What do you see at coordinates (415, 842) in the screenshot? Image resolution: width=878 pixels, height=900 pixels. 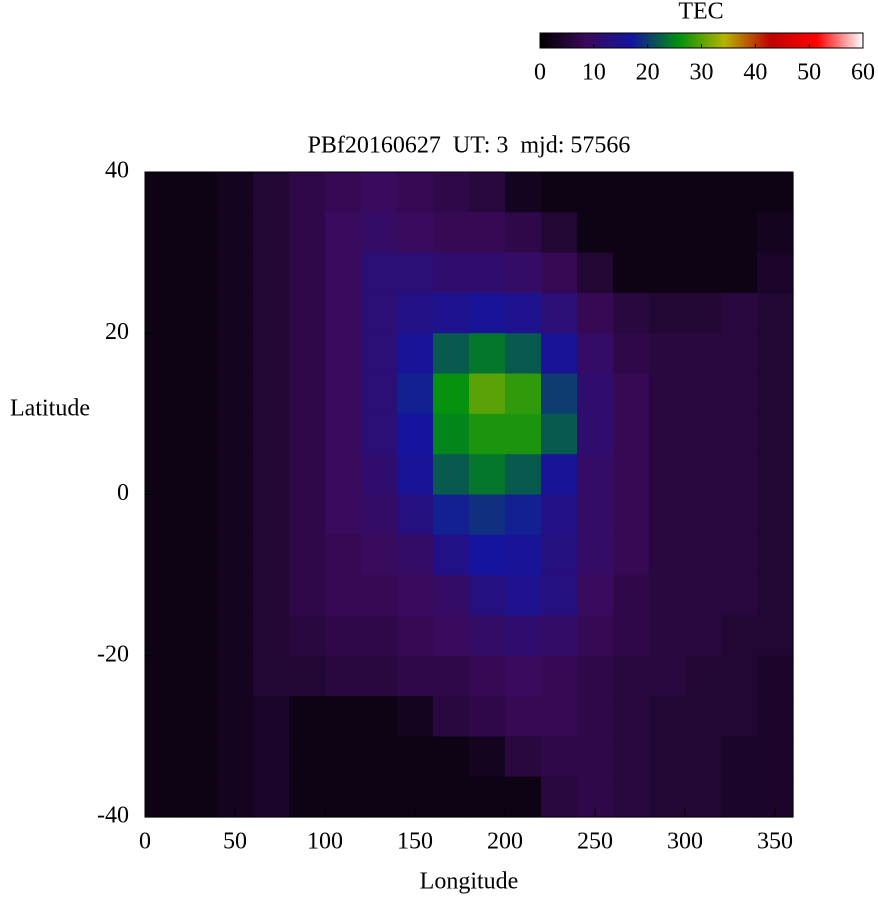 I see `x-tick-label: 150` at bounding box center [415, 842].